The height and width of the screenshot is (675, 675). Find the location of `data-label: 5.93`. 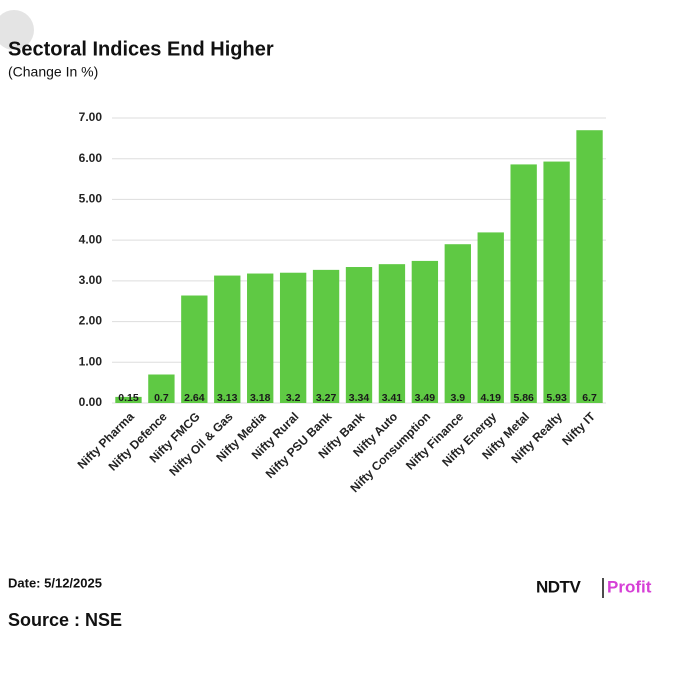

data-label: 5.93 is located at coordinates (556, 398).